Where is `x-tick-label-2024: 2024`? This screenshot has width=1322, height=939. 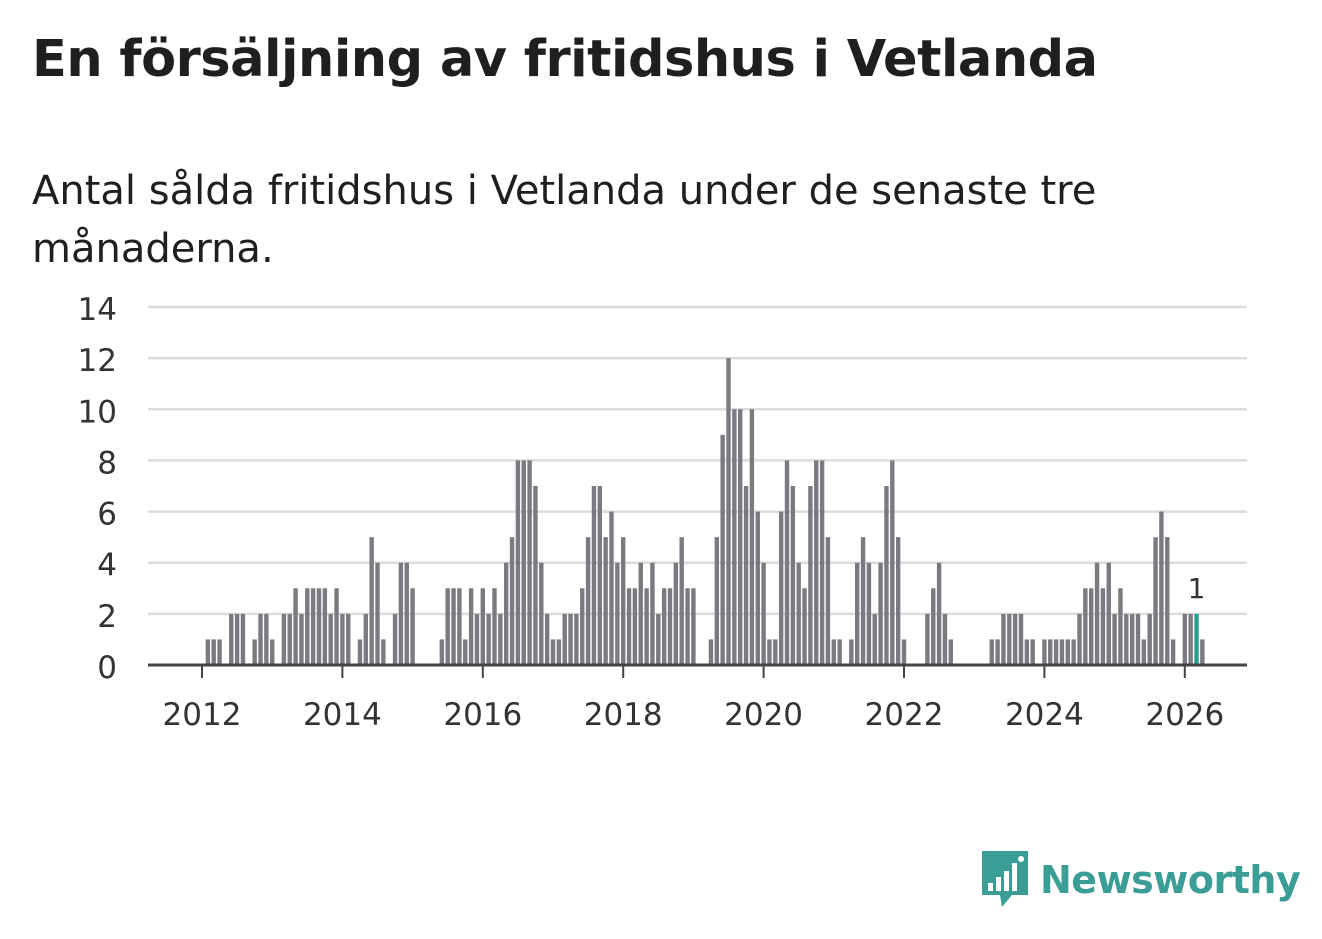
x-tick-label-2024: 2024 is located at coordinates (1044, 715).